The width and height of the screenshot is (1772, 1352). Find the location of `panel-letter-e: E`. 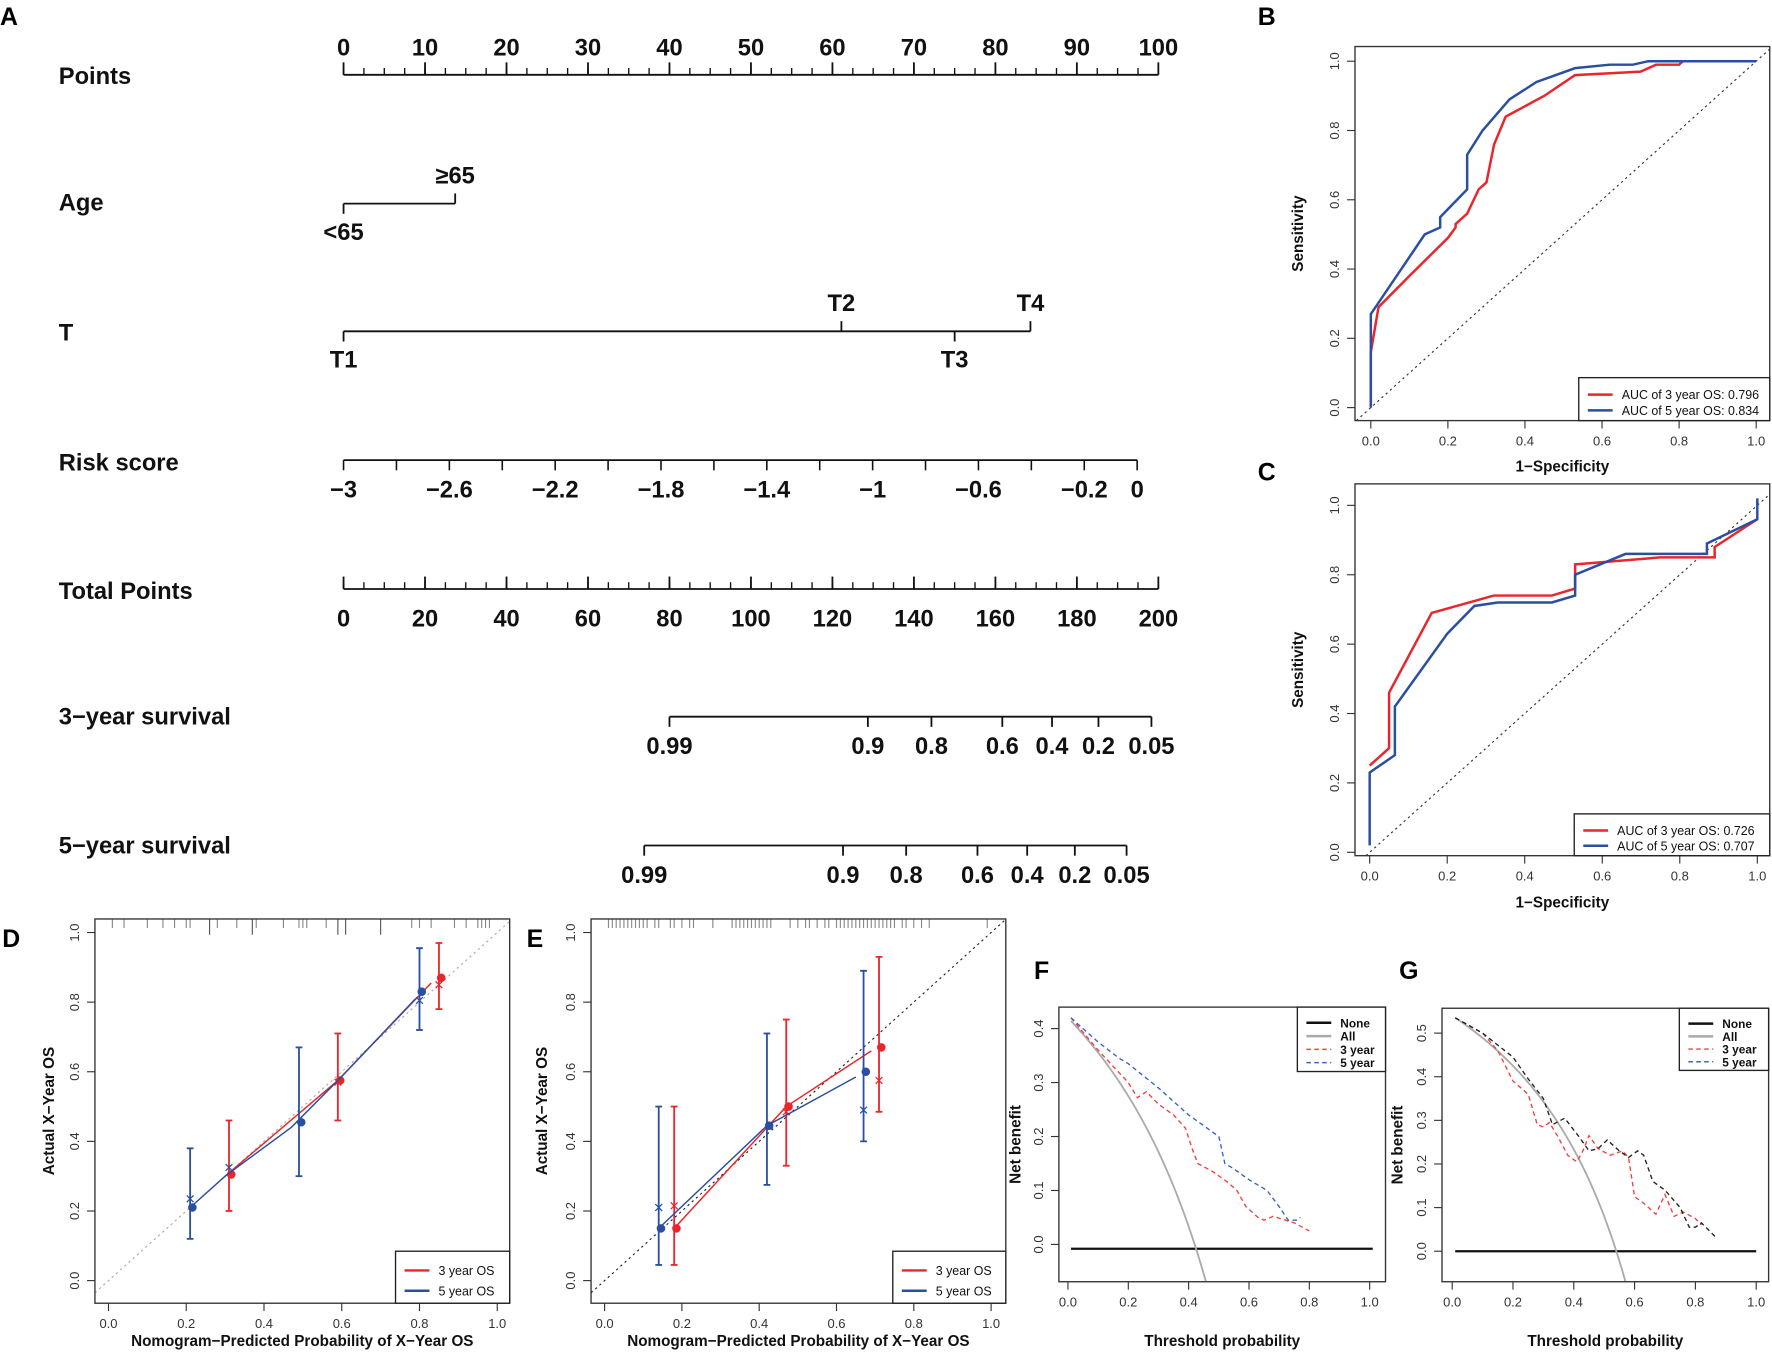

panel-letter-e: E is located at coordinates (535, 939).